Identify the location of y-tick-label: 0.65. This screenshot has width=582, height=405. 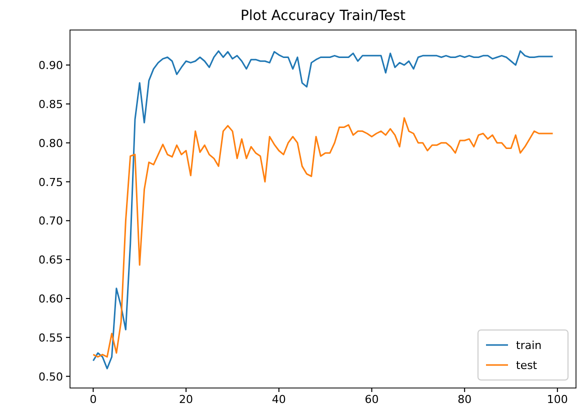
(50, 260).